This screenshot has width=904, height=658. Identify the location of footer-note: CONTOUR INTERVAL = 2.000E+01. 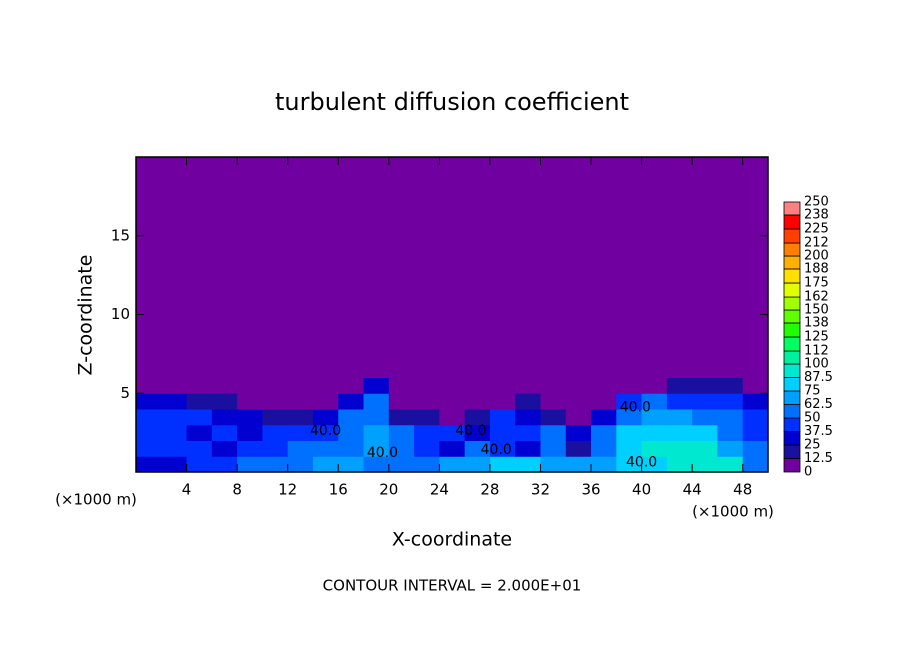
(452, 586).